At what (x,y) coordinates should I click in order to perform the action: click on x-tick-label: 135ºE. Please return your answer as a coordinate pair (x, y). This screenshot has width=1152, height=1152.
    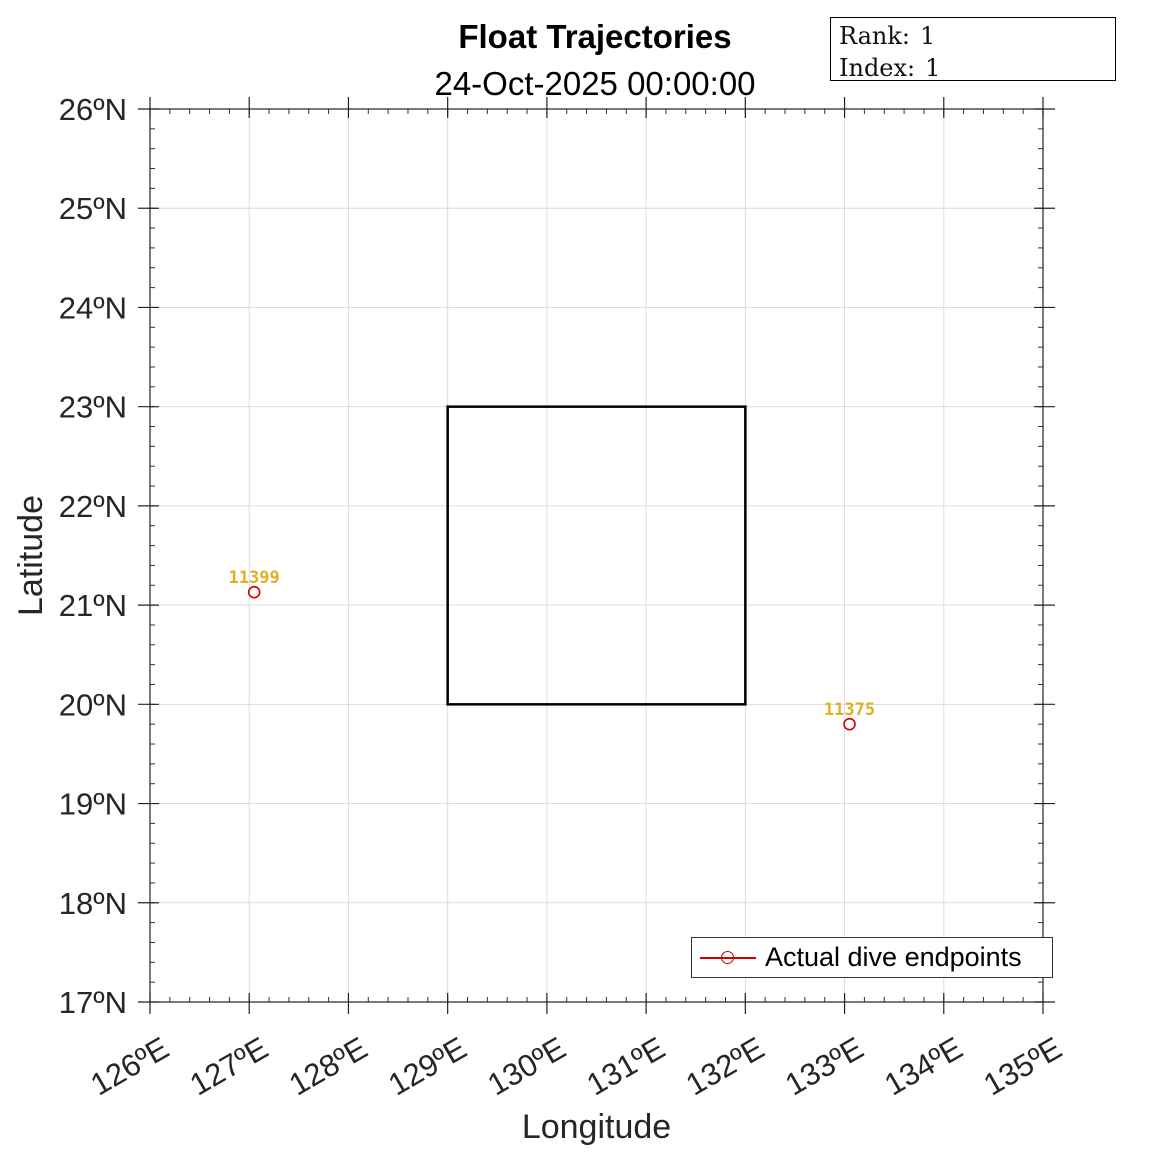
    Looking at the image, I should click on (1023, 1066).